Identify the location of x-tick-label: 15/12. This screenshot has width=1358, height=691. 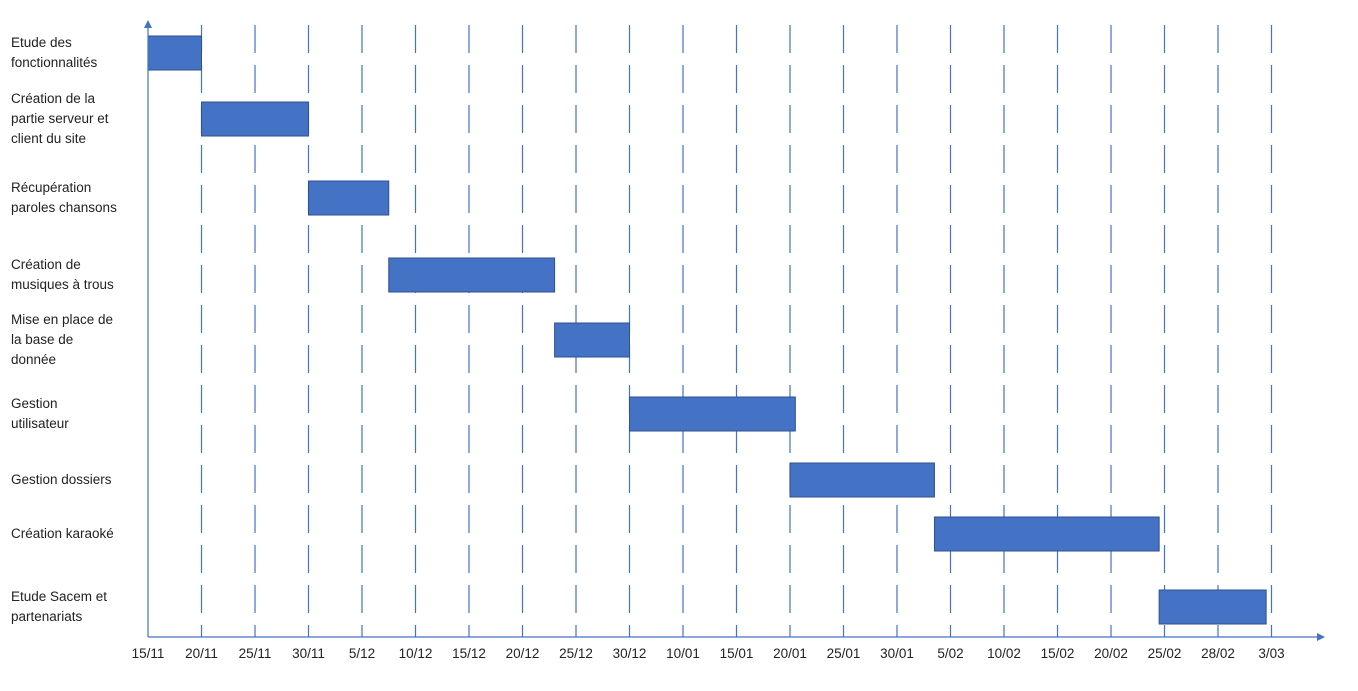
(469, 653).